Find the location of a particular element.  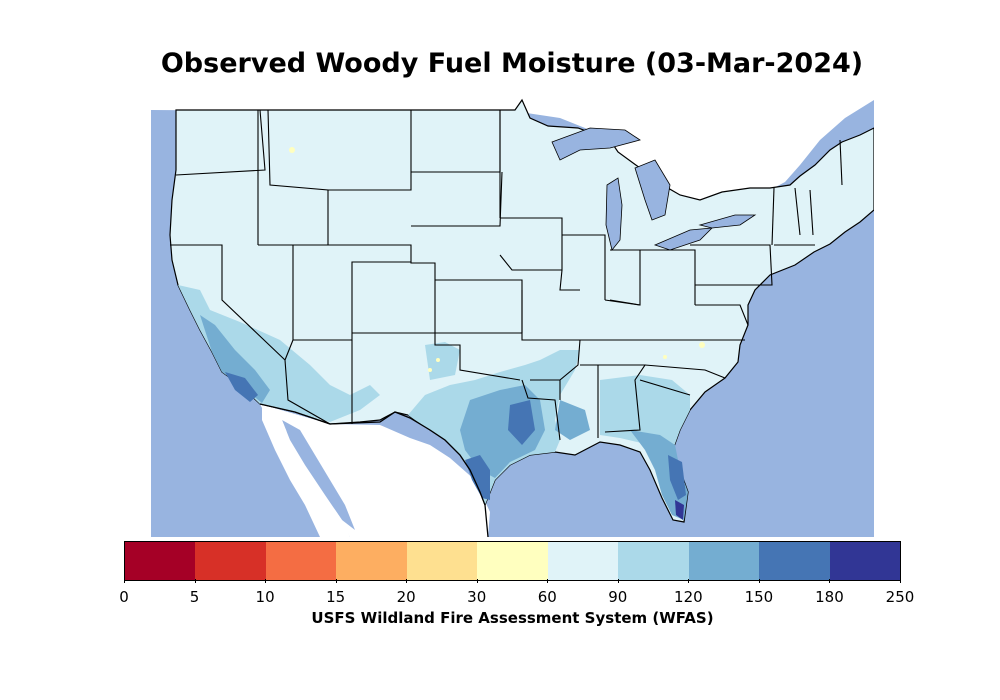

colorbar-bar is located at coordinates (512, 561).